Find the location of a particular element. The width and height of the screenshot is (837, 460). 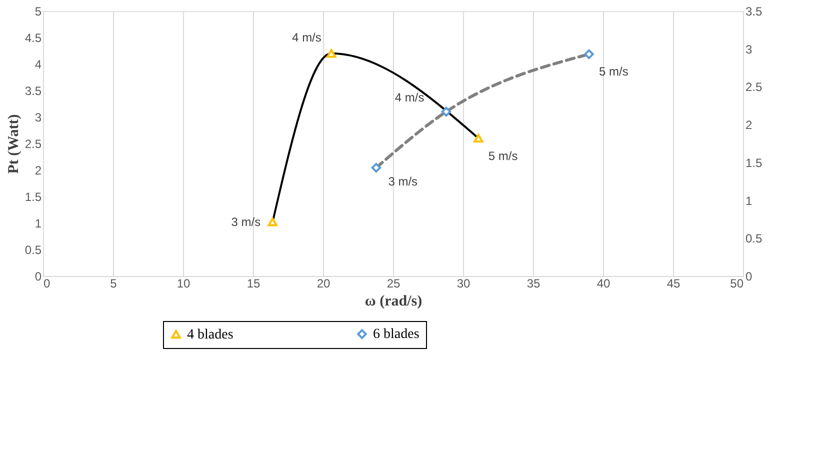

x-tick-label: 15 is located at coordinates (253, 283).